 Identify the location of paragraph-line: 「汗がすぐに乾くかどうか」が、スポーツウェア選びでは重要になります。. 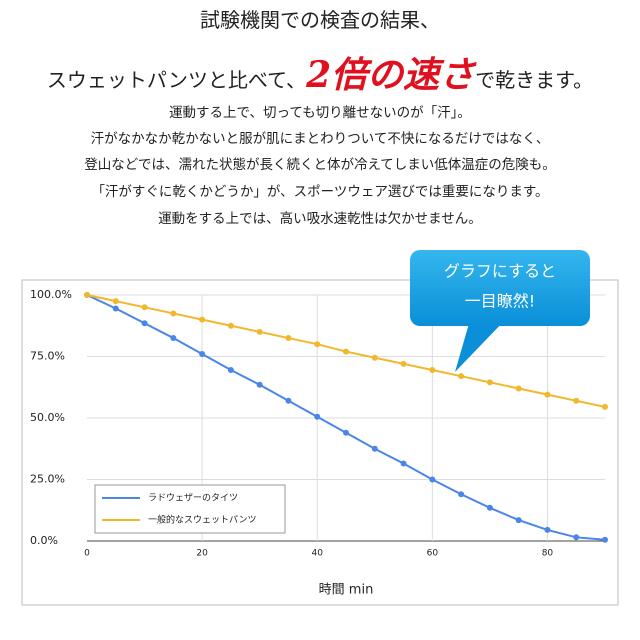
(320, 192).